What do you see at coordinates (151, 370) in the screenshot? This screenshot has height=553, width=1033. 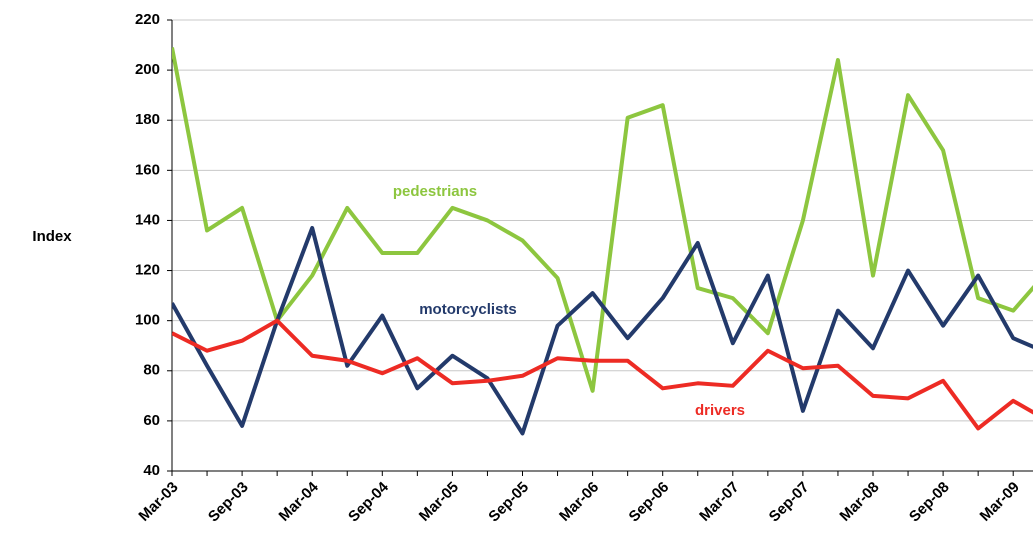 I see `y-tick-label: 80` at bounding box center [151, 370].